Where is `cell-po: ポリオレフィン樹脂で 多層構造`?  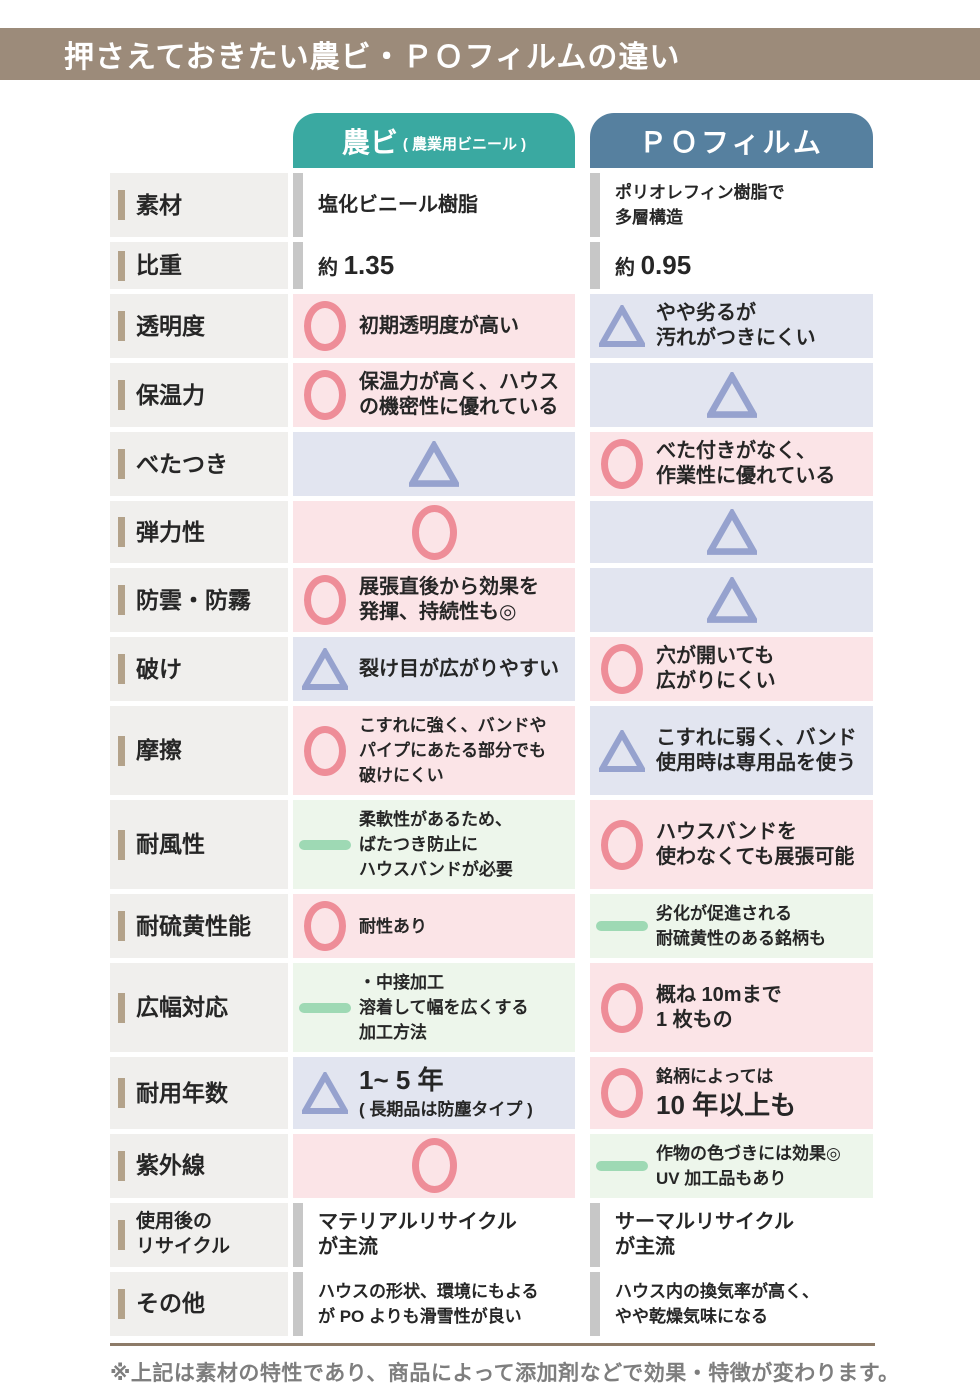
cell-po: ポリオレフィン樹脂で 多層構造 is located at coordinates (731, 205).